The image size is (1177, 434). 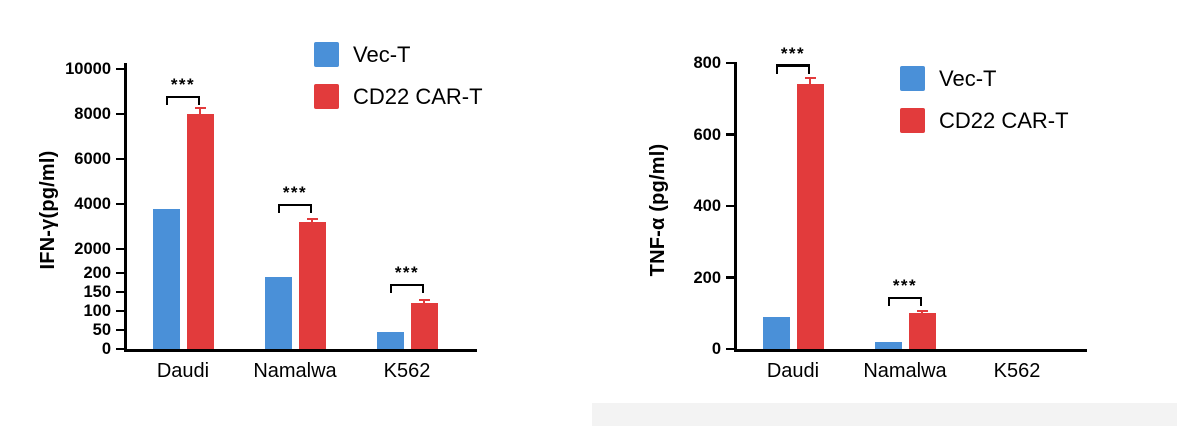 What do you see at coordinates (884, 414) in the screenshot?
I see `background-strip` at bounding box center [884, 414].